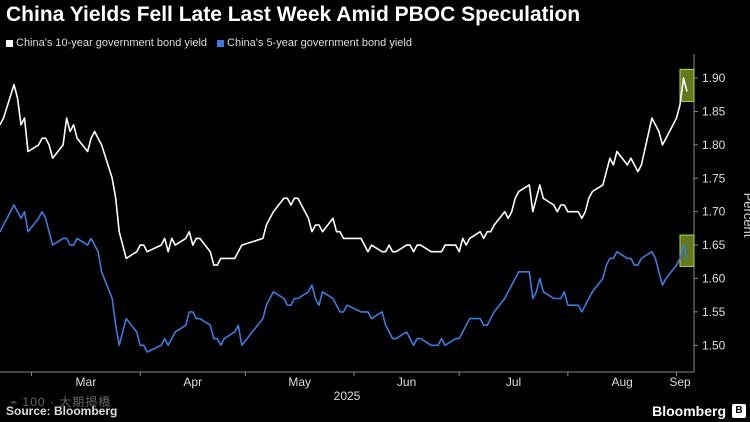 The width and height of the screenshot is (750, 422). I want to click on y-tick-label: 1.60, so click(714, 278).